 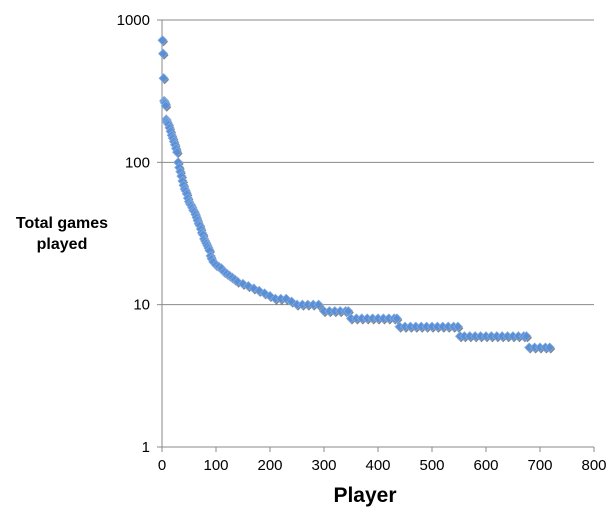 What do you see at coordinates (377, 465) in the screenshot?
I see `x-tick-label: 400` at bounding box center [377, 465].